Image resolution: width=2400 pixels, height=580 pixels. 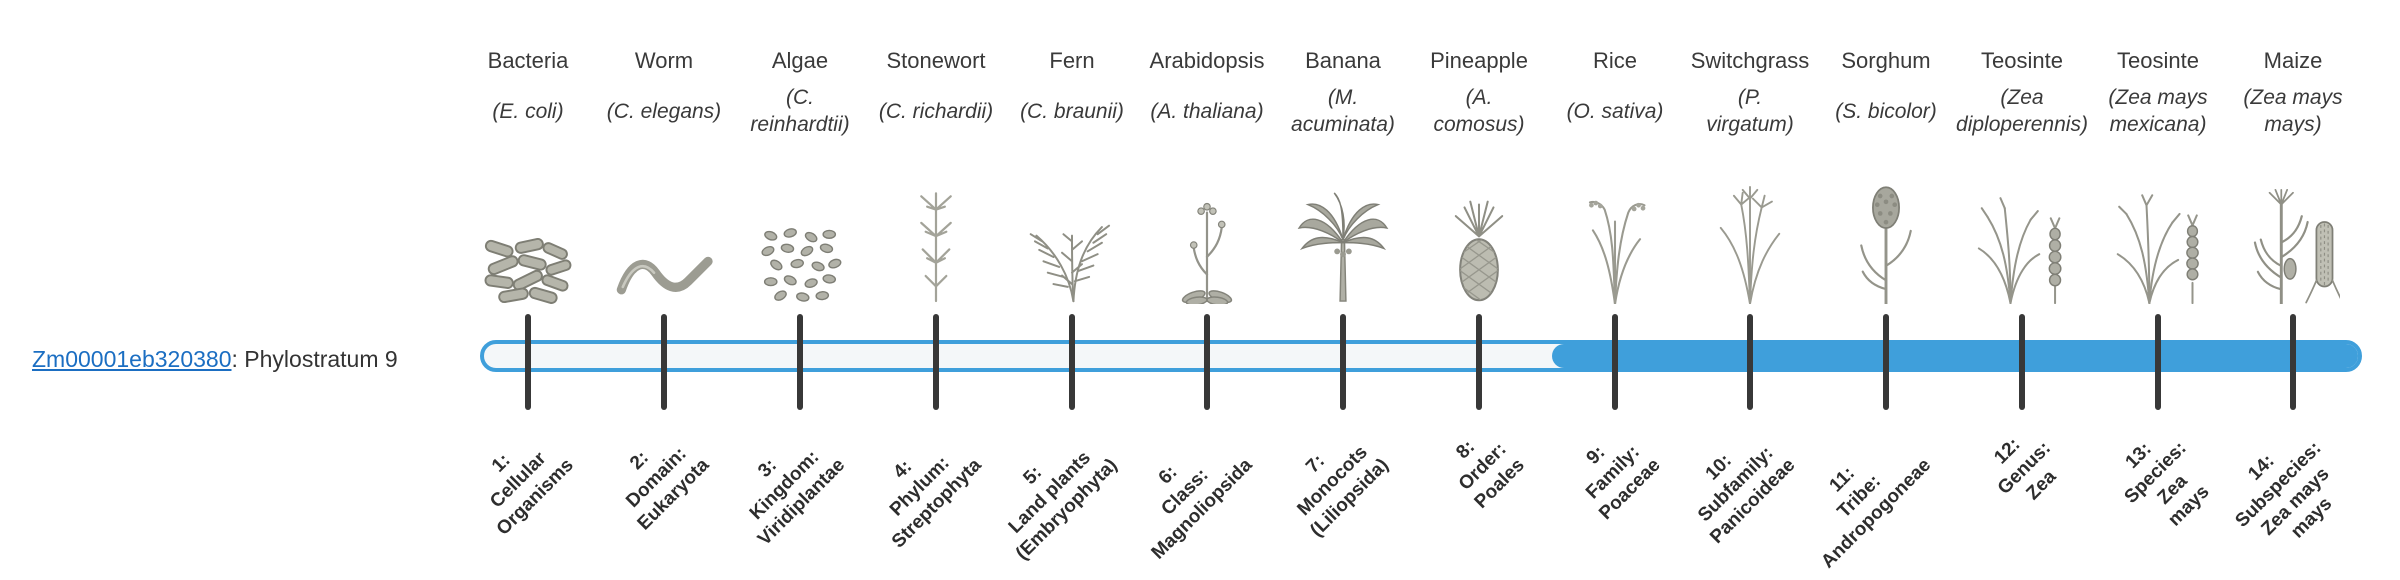 I want to click on organism-column-teosinte-diploperennis: Teosinte (Zea diploperennis), so click(x=2022, y=176).